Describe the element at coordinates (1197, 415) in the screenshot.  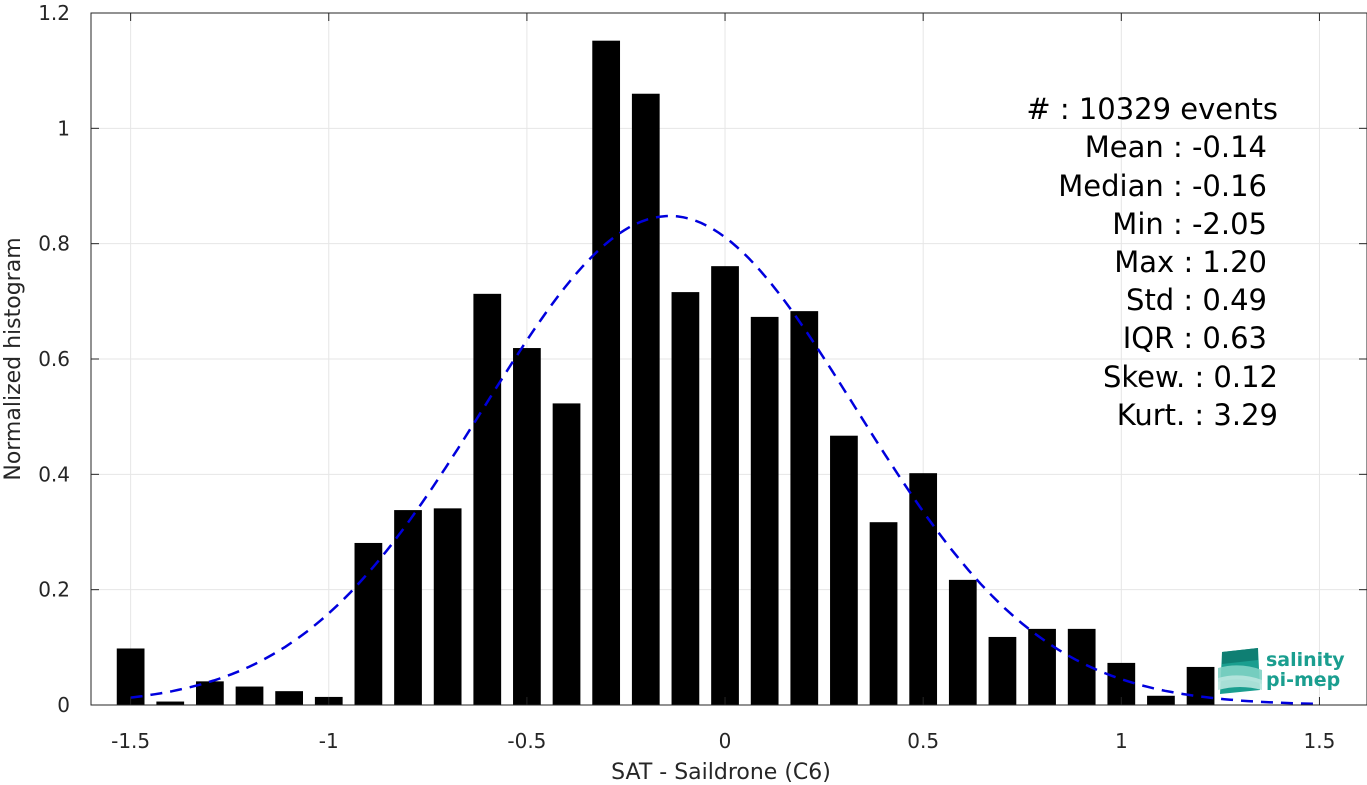
I see `stats-line-kurt: Kurt. : 3.29` at that location.